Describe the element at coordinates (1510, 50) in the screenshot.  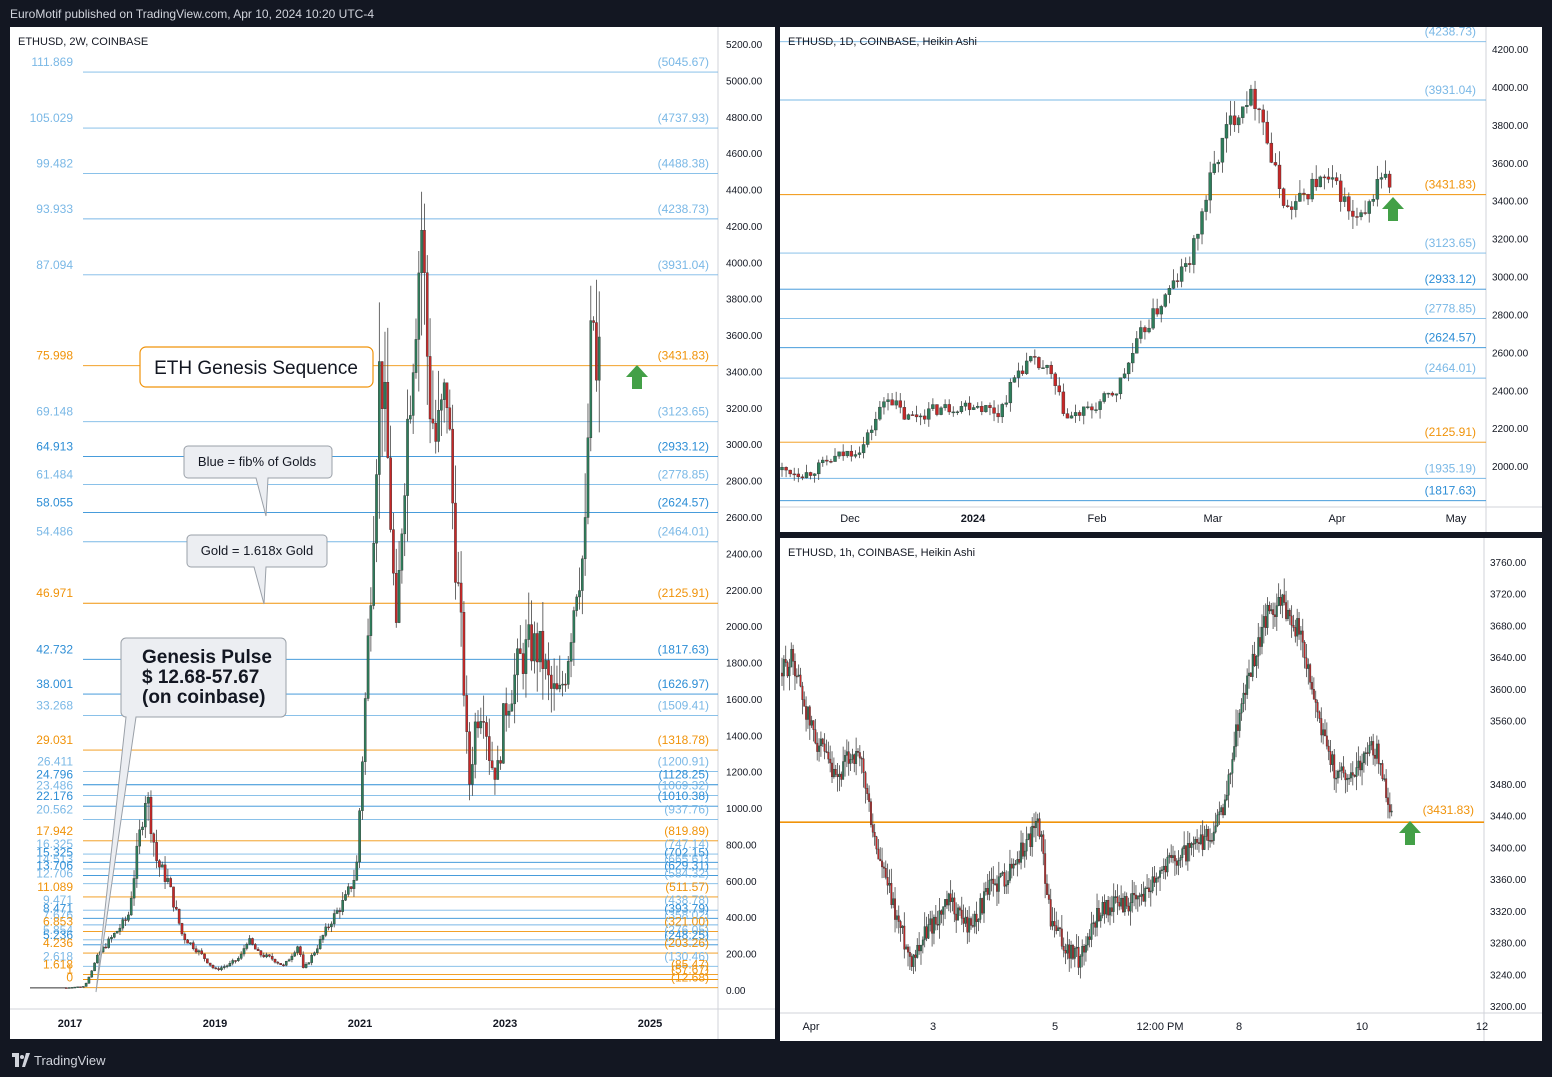
I see `price-tick-label: 4200.00` at that location.